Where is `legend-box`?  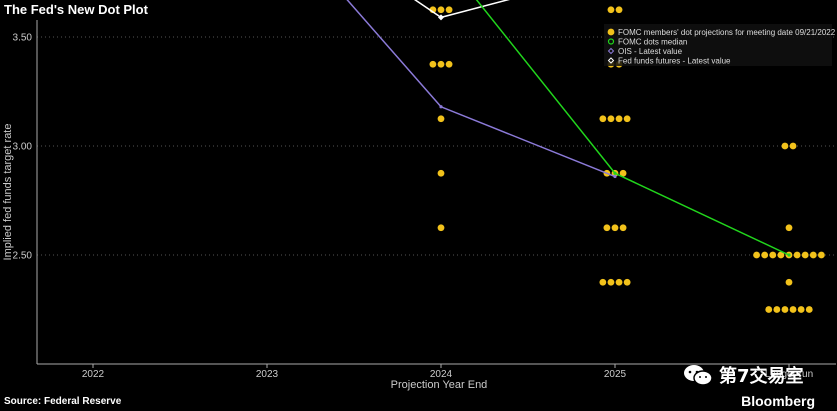
legend-box is located at coordinates (718, 45).